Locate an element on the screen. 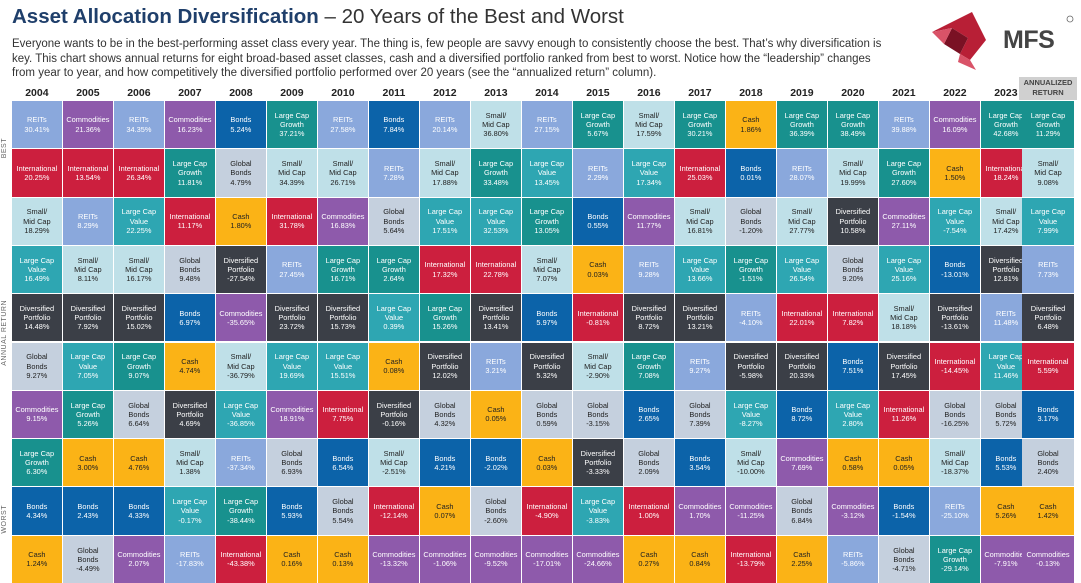 This screenshot has width=1081, height=583. return-value: 39.88% is located at coordinates (904, 129).